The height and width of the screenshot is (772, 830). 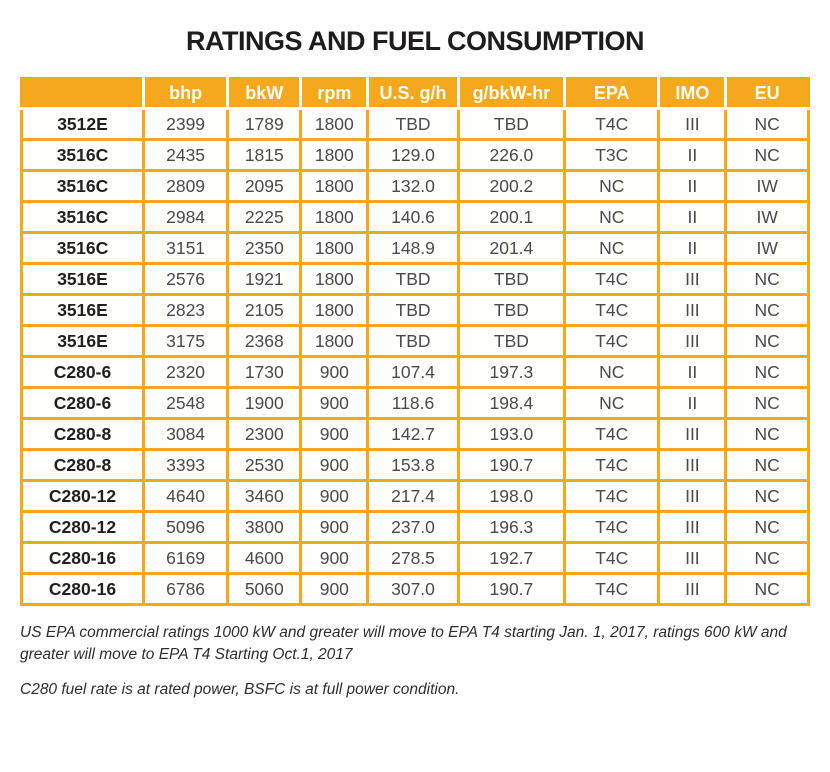 I want to click on data-cell: 4600, so click(x=264, y=558).